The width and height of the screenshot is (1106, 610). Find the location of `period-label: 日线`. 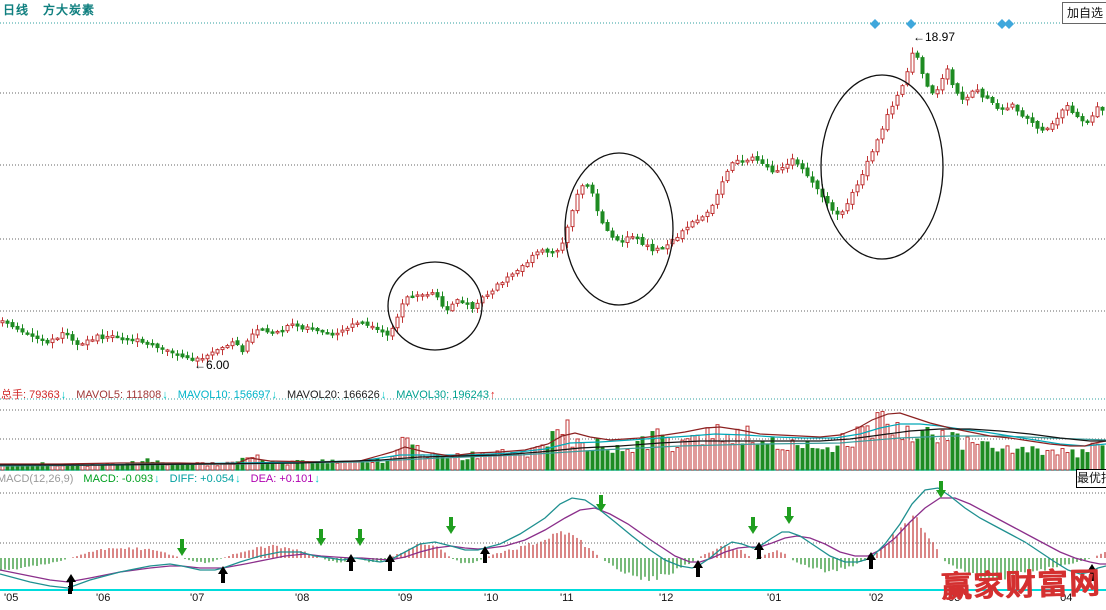

period-label: 日线 is located at coordinates (16, 10).